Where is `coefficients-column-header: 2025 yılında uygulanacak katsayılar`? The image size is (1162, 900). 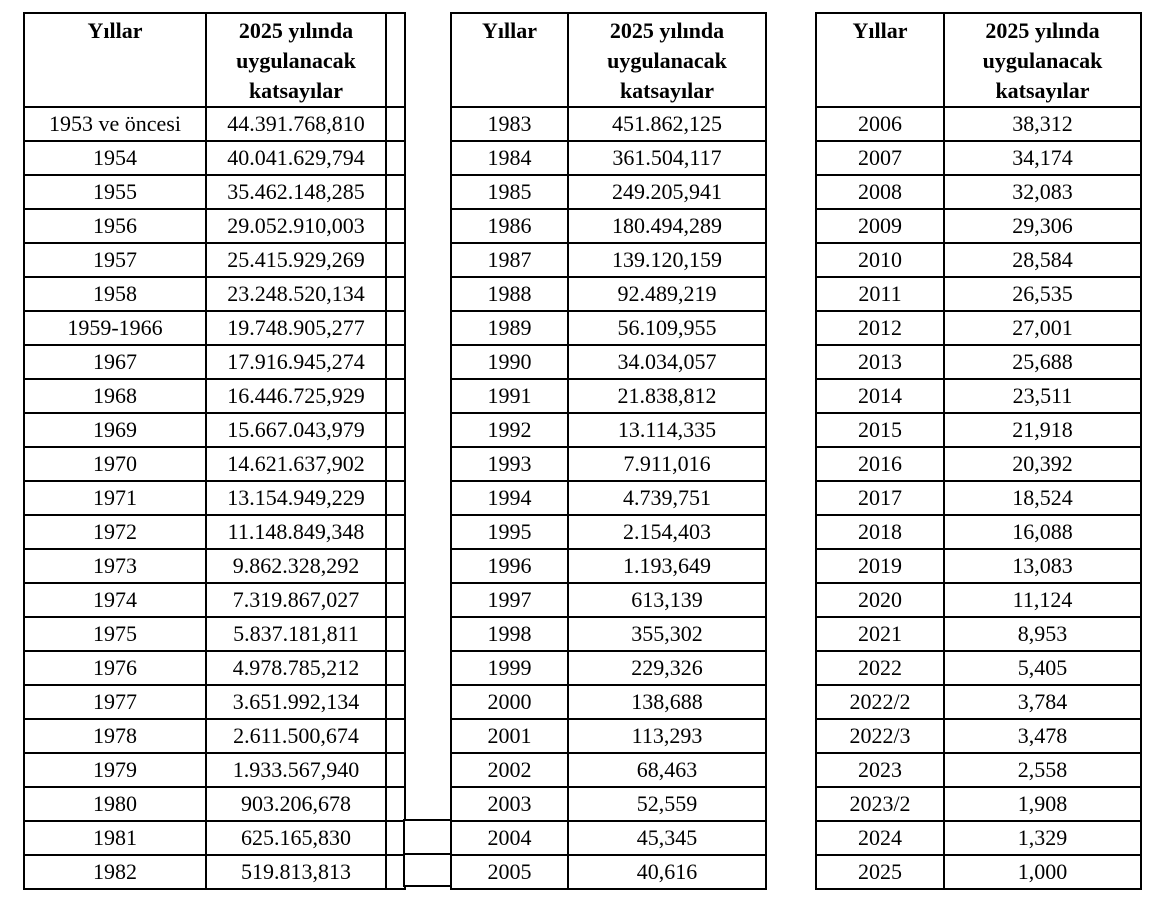
coefficients-column-header: 2025 yılında uygulanacak katsayılar is located at coordinates (667, 60).